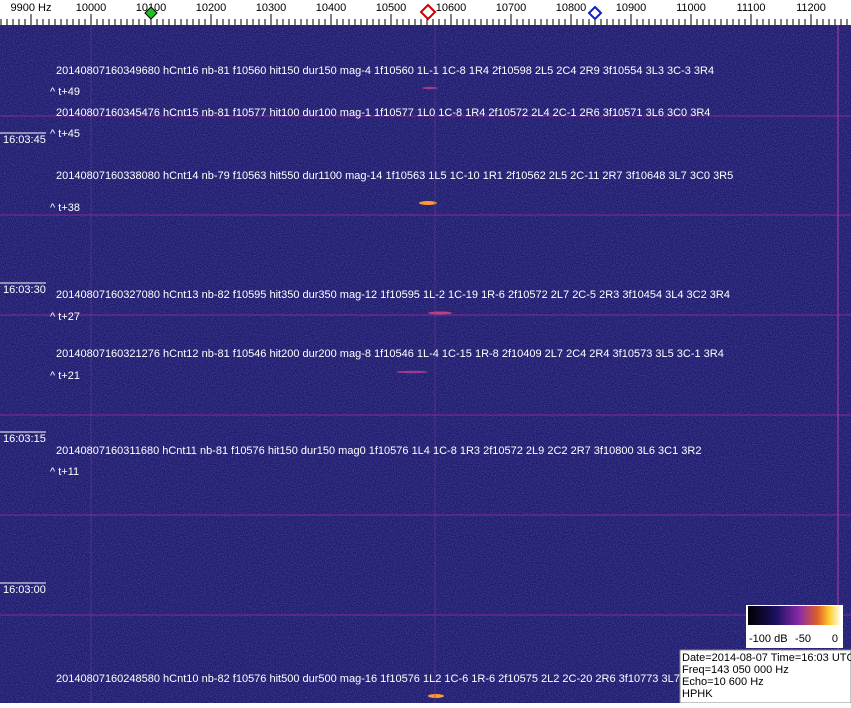 The width and height of the screenshot is (851, 708). What do you see at coordinates (24, 290) in the screenshot?
I see `time-label: 16:03:30` at bounding box center [24, 290].